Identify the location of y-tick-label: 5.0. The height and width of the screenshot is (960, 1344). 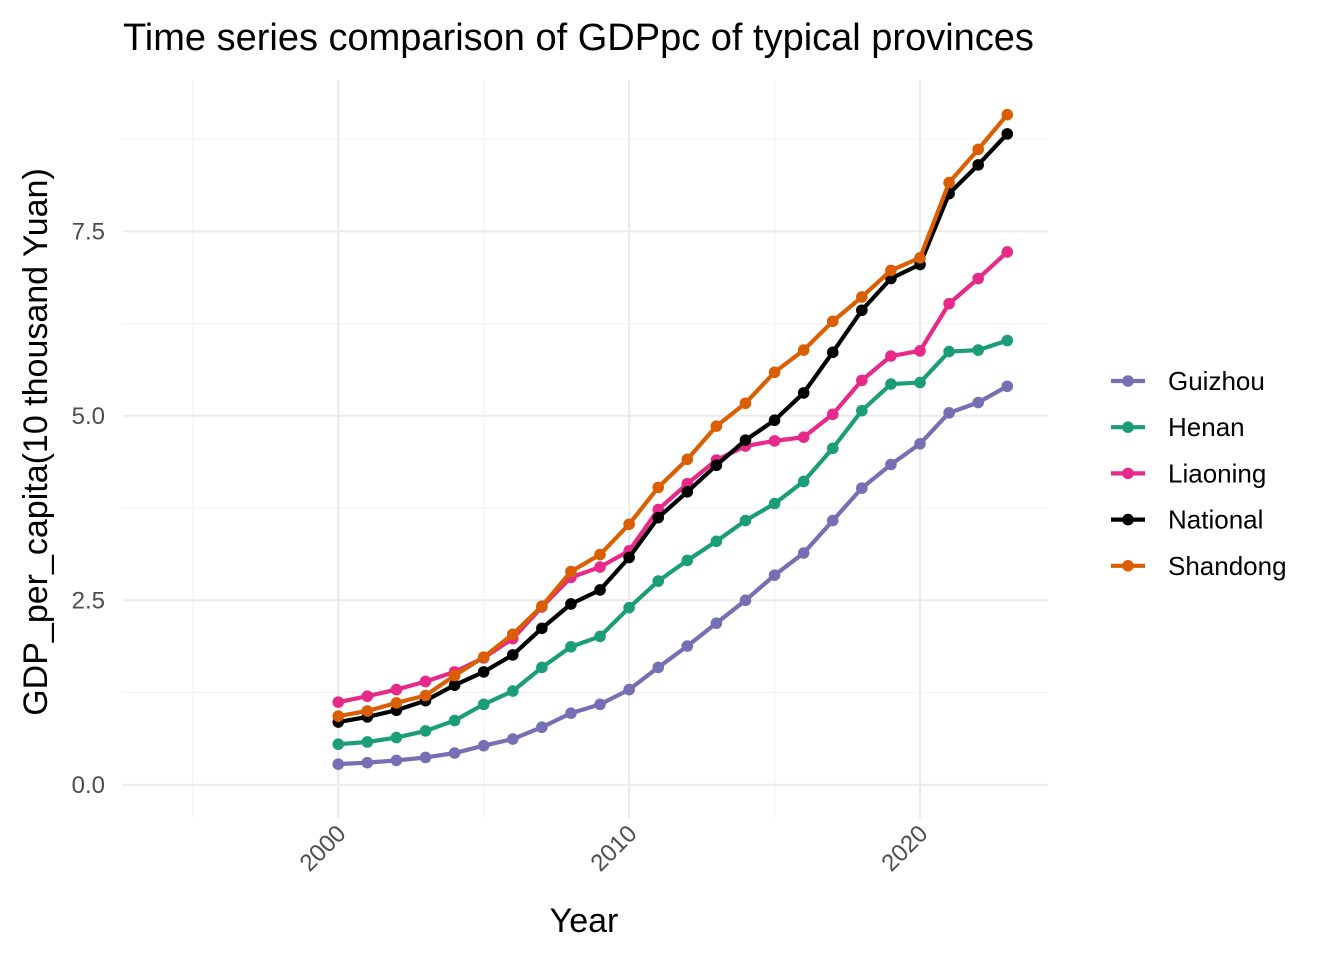
(88, 416).